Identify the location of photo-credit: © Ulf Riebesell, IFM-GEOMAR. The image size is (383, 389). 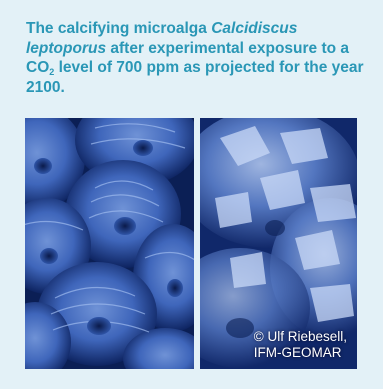
(300, 345).